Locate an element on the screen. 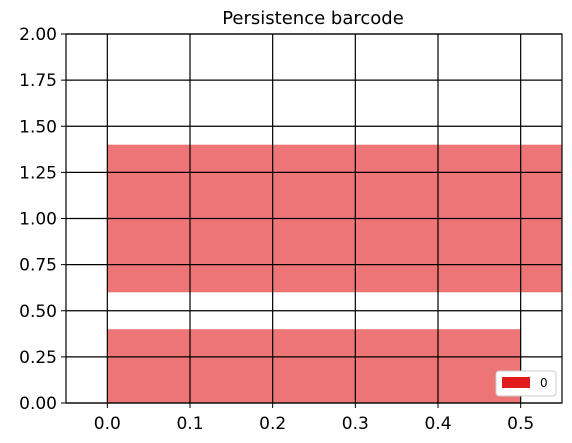 The width and height of the screenshot is (572, 443). x-tick-label: 0.1 is located at coordinates (189, 424).